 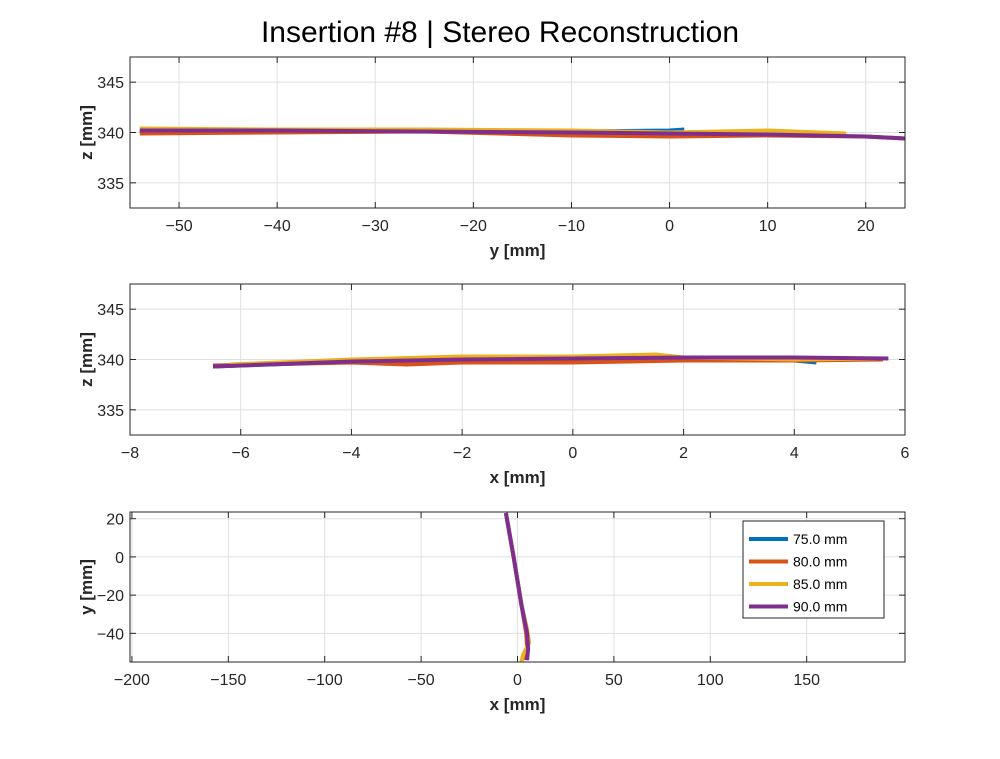 I want to click on x-tick-label: −6, so click(x=241, y=453).